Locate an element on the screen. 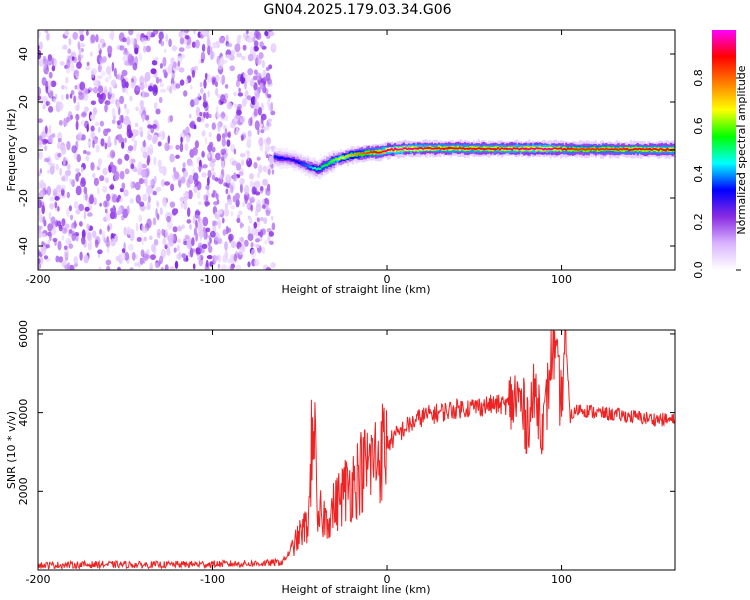 The height and width of the screenshot is (600, 750). colorbar-tick-label: 0.6 is located at coordinates (698, 126).